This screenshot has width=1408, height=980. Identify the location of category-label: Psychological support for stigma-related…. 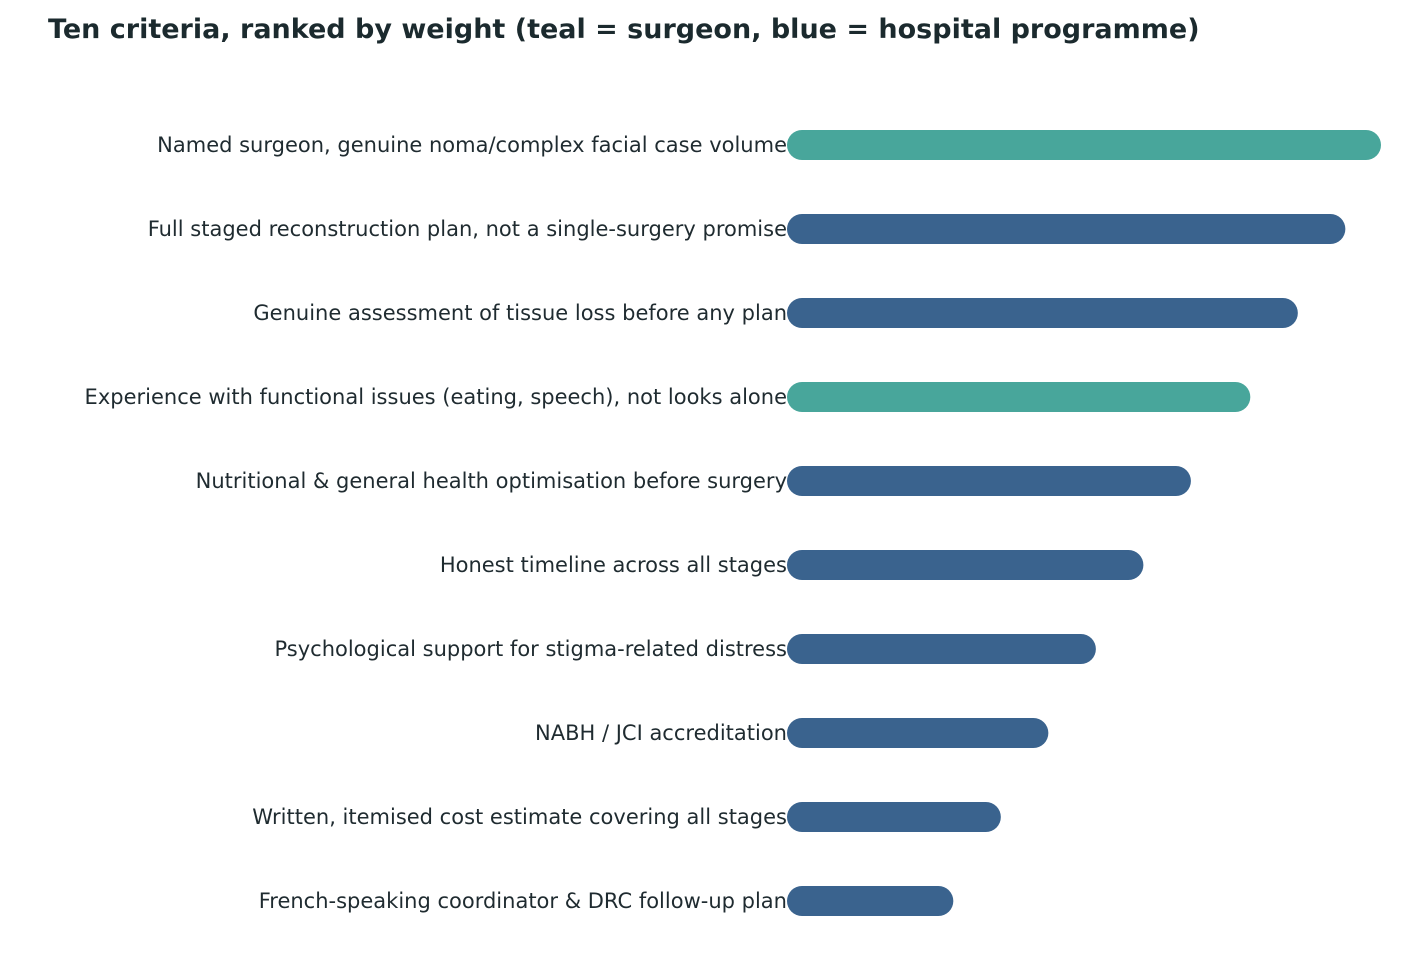
(530, 649).